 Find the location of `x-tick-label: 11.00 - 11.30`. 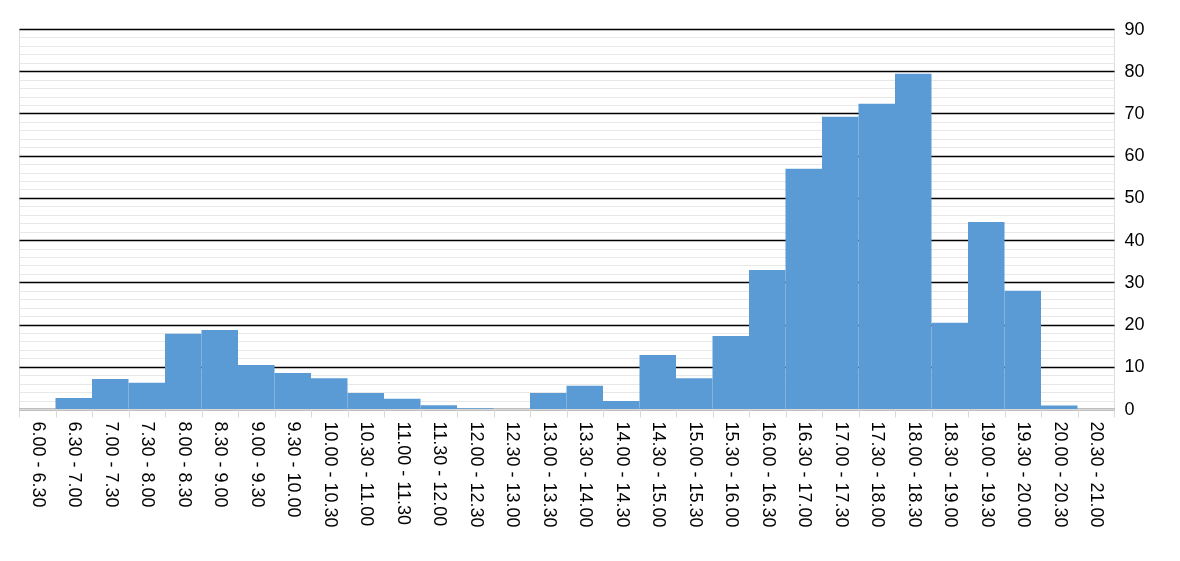

x-tick-label: 11.00 - 11.30 is located at coordinates (403, 473).